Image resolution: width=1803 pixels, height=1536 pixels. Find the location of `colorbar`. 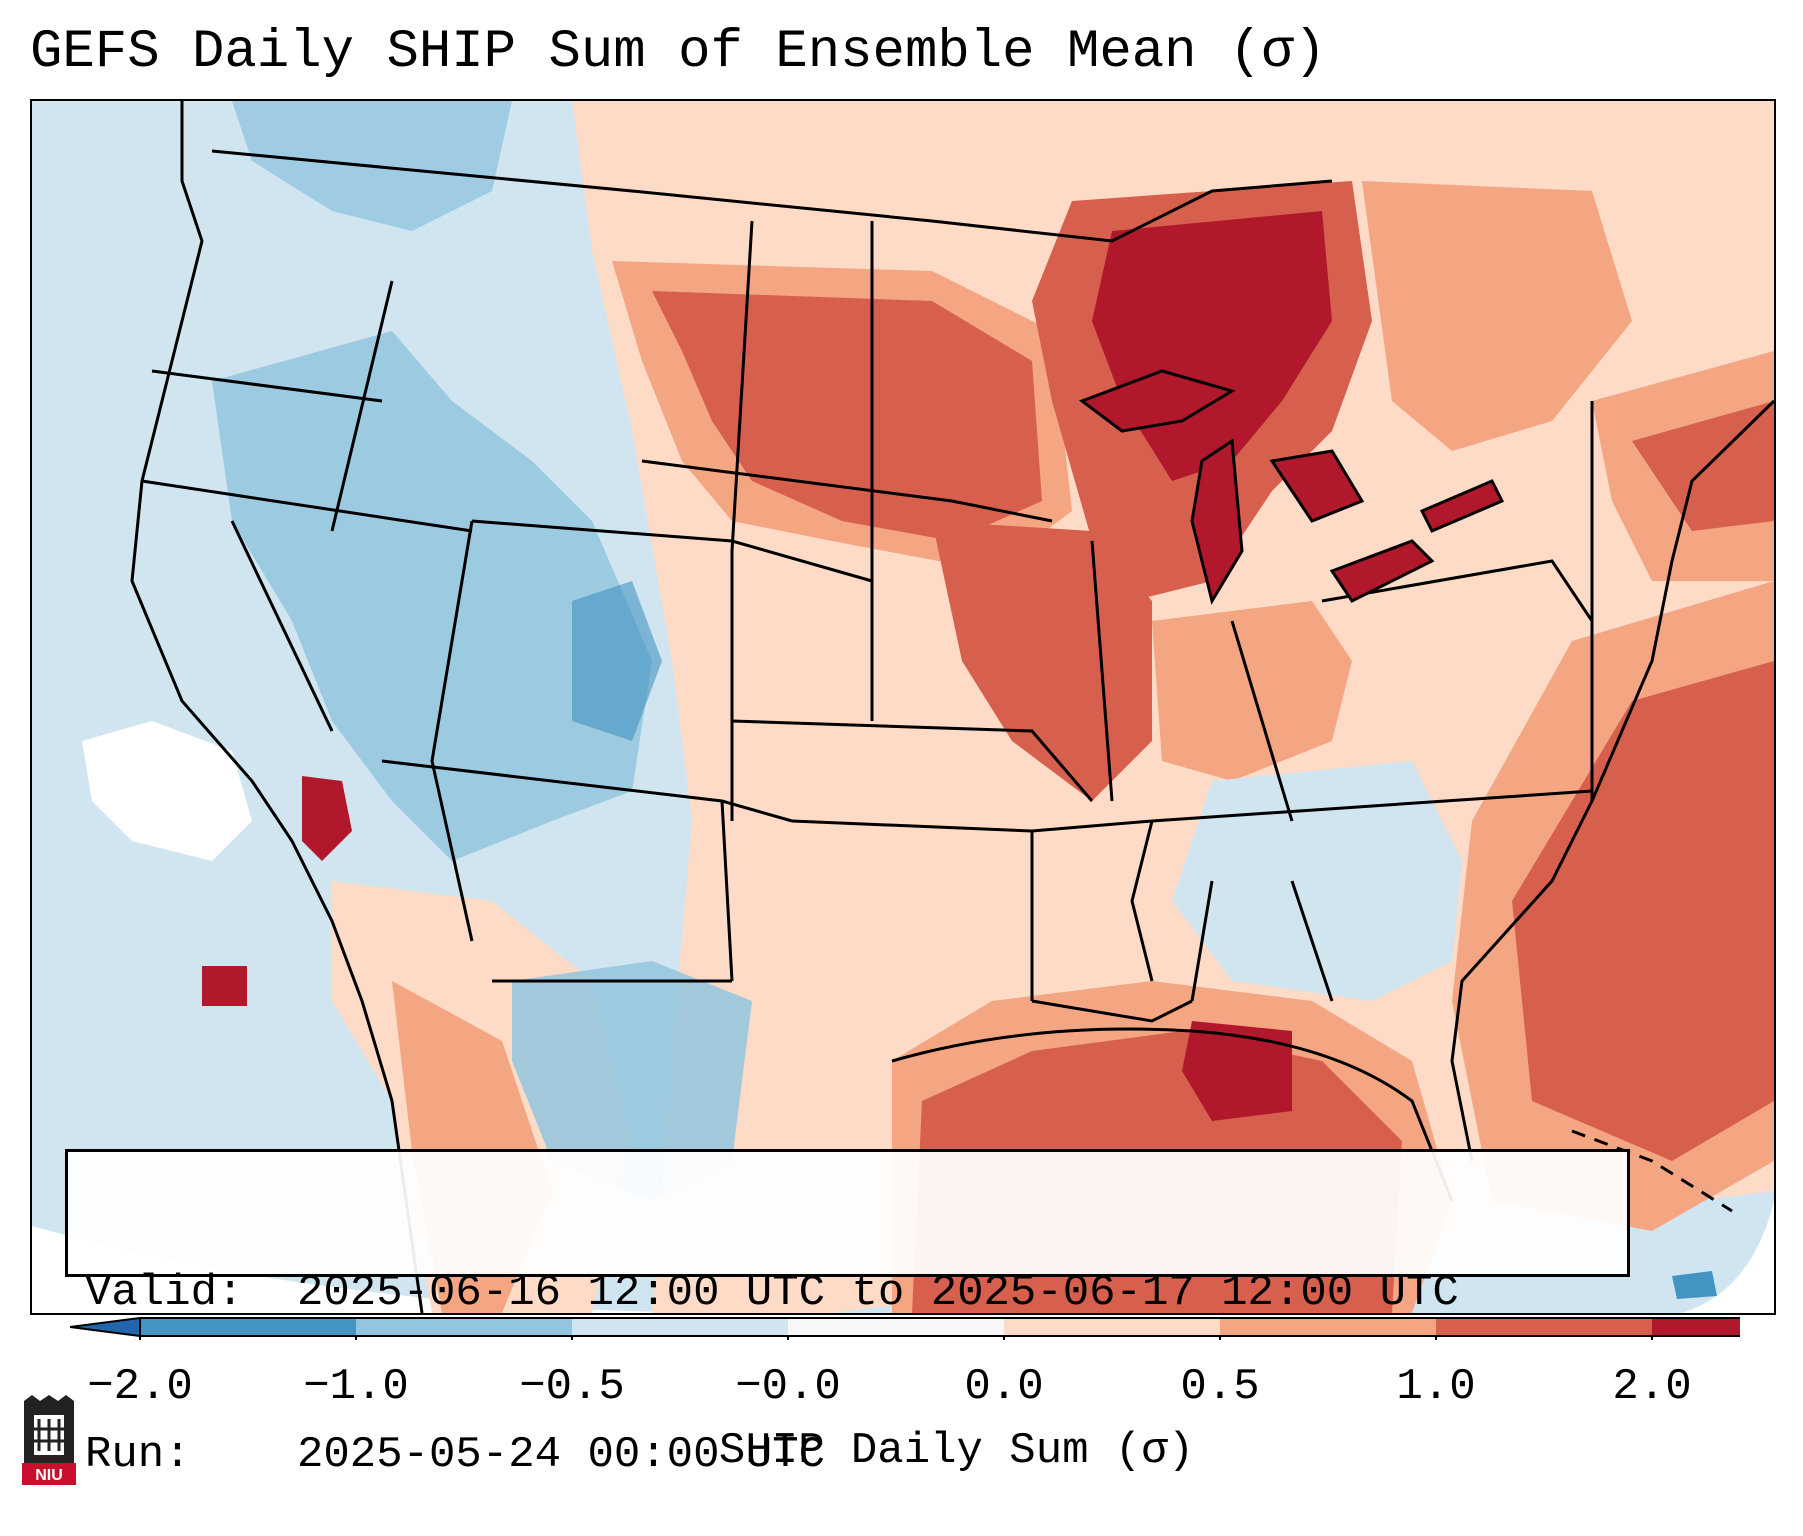

colorbar is located at coordinates (905, 1328).